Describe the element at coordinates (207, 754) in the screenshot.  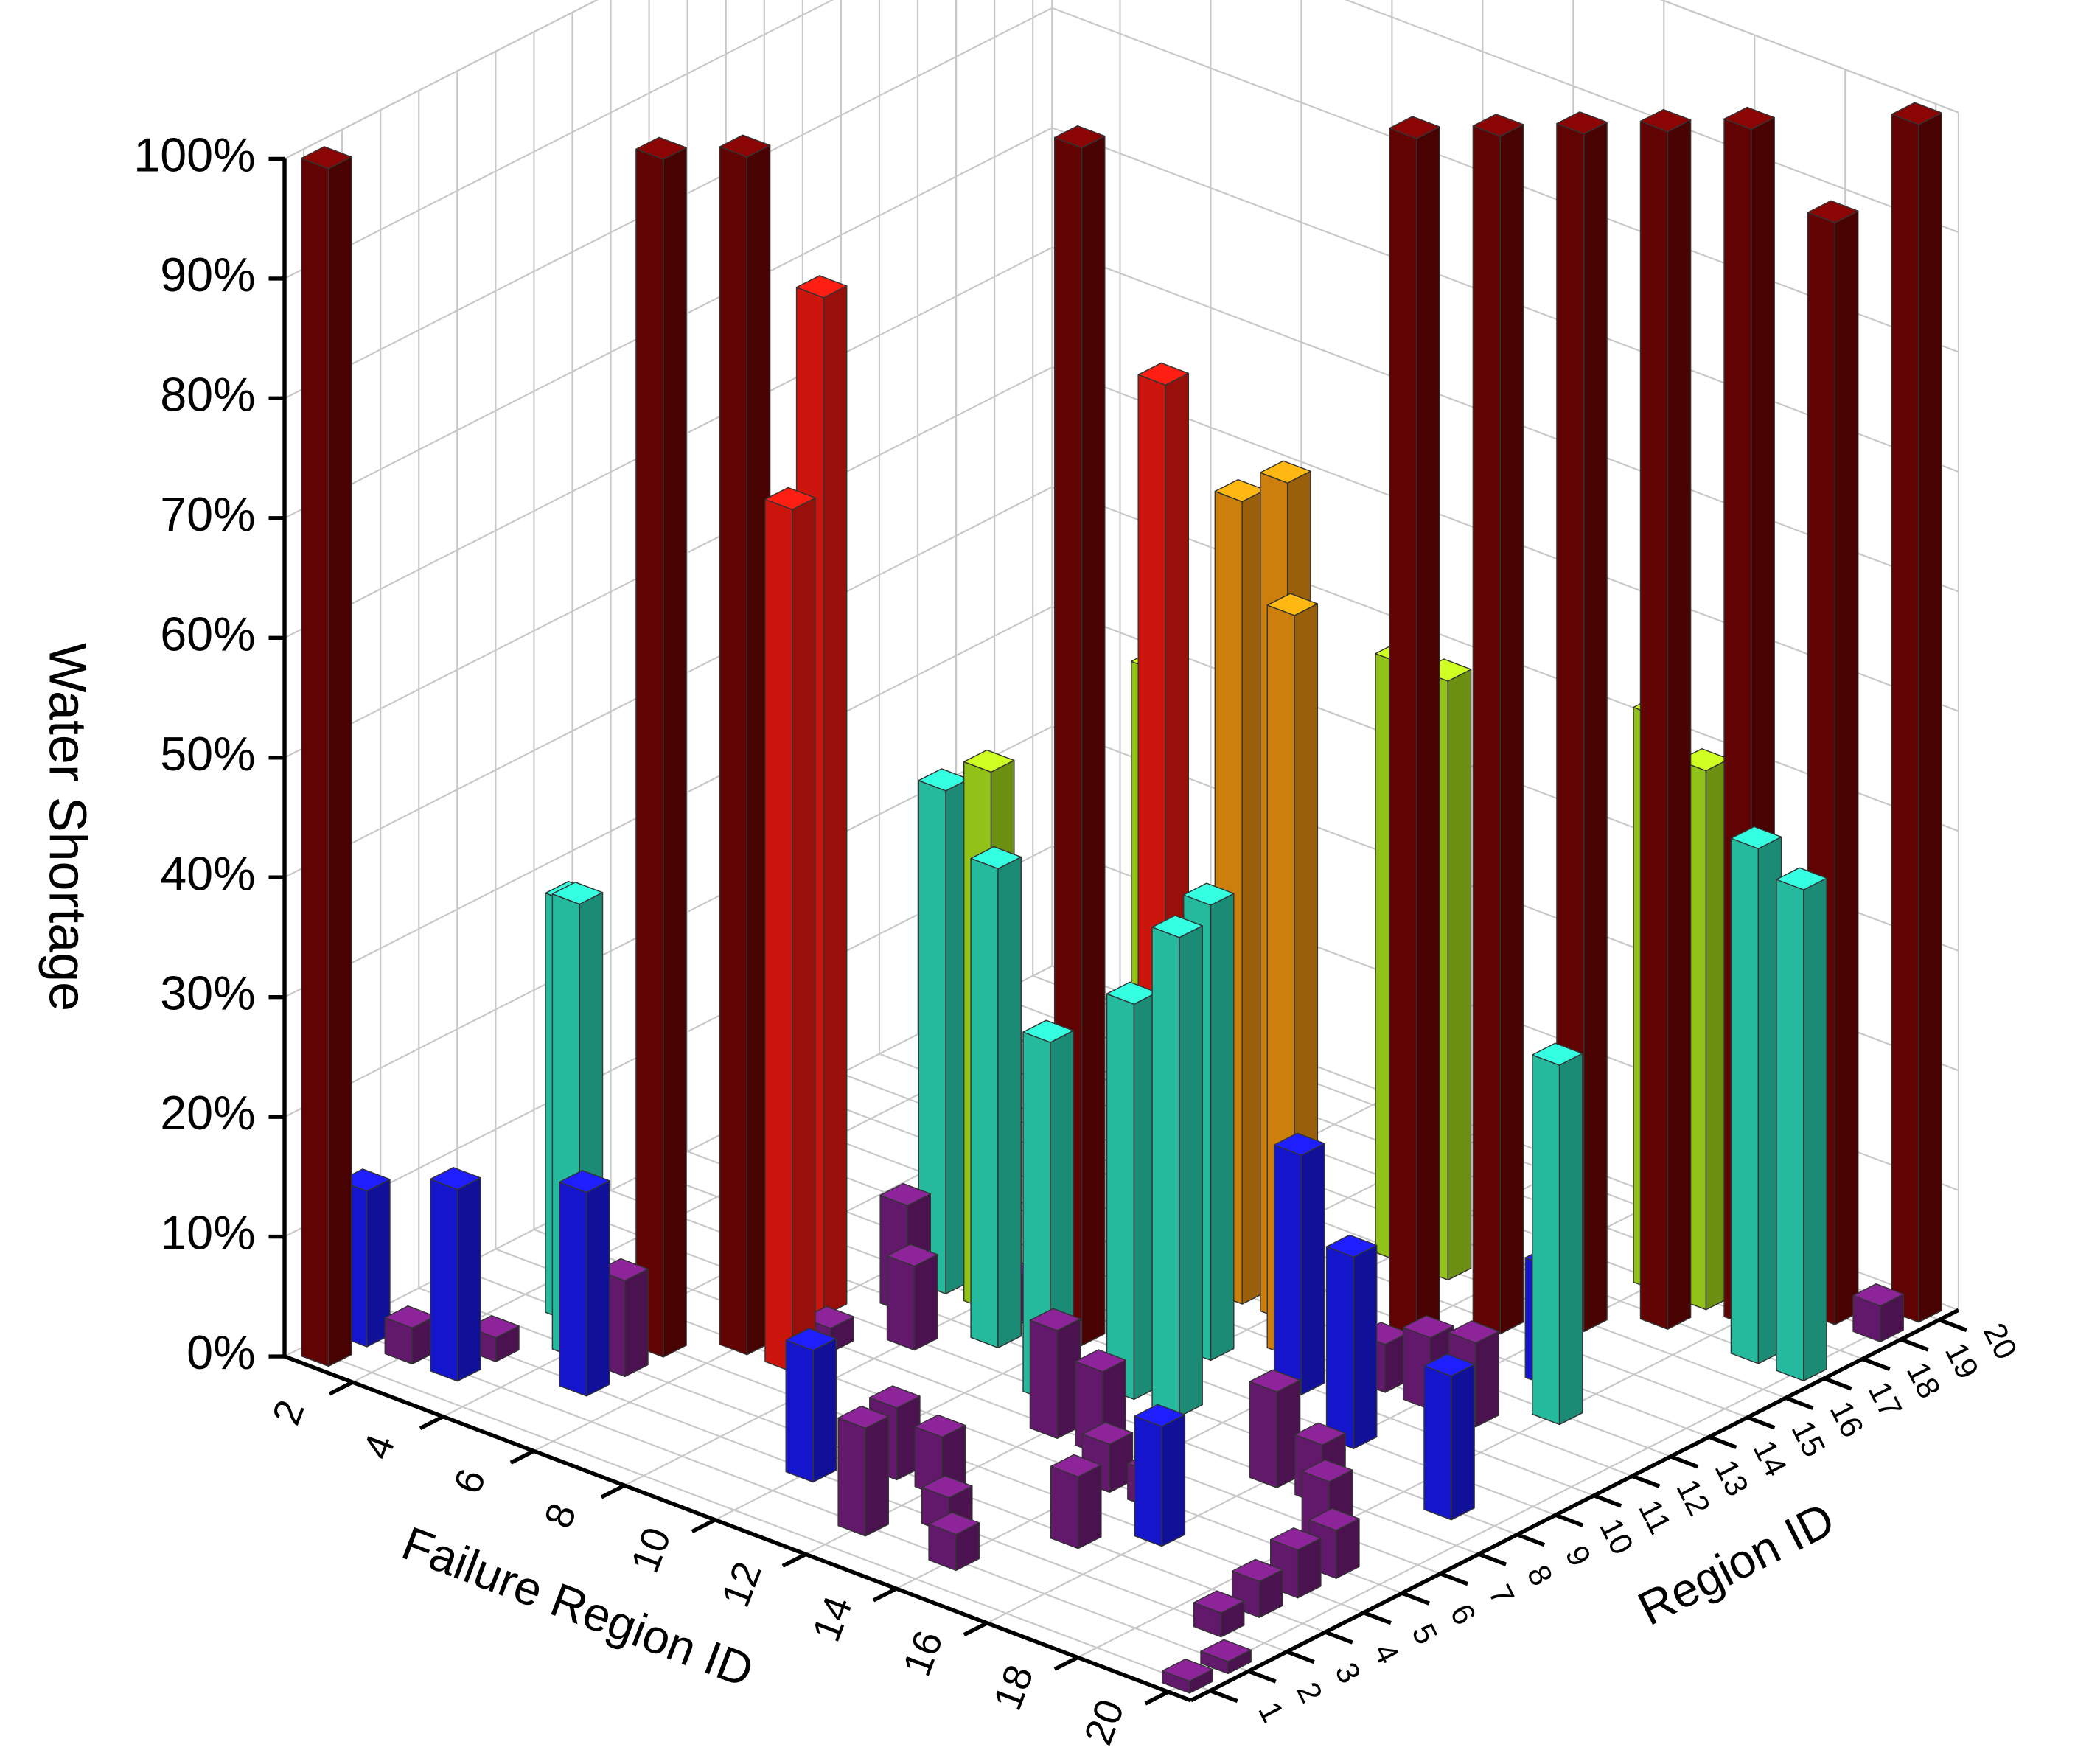
I see `z-tick-label: 50%` at that location.